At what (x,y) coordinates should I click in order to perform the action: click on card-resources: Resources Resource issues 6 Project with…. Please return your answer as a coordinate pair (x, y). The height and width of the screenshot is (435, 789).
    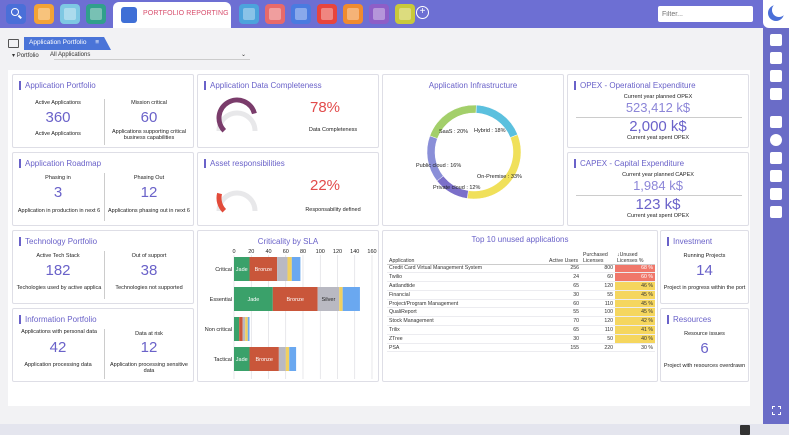
    Looking at the image, I should click on (704, 345).